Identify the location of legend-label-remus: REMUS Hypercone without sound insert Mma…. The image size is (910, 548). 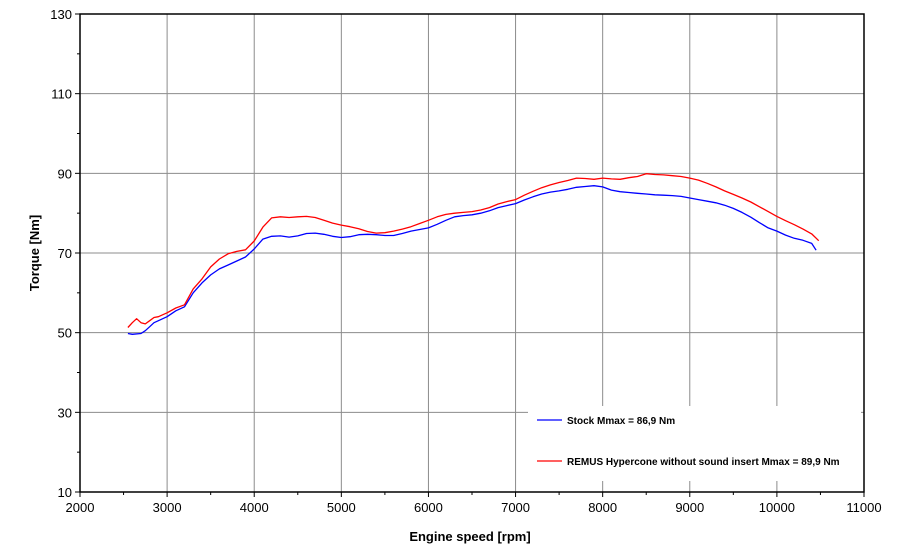
(703, 462).